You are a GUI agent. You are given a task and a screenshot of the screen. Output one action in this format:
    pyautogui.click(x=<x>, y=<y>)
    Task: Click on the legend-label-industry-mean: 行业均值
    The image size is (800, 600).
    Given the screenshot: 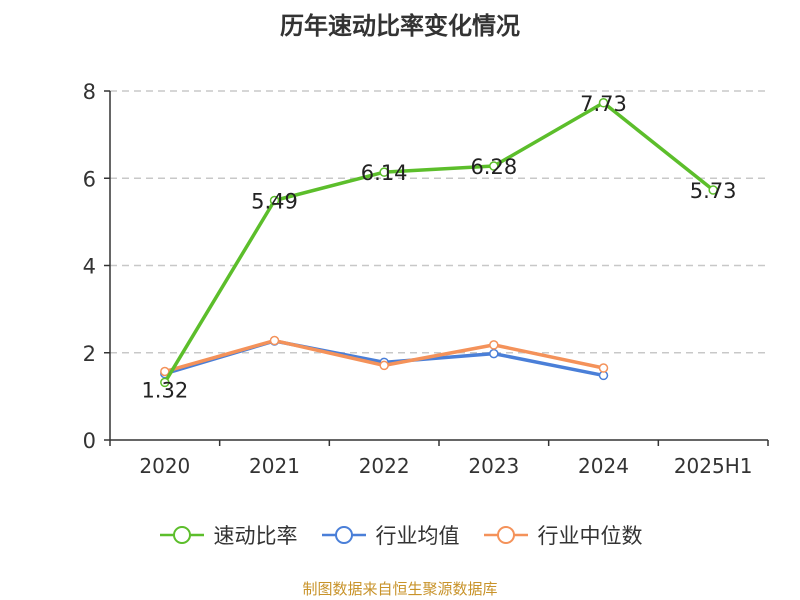 What is the action you would take?
    pyautogui.click(x=417, y=536)
    